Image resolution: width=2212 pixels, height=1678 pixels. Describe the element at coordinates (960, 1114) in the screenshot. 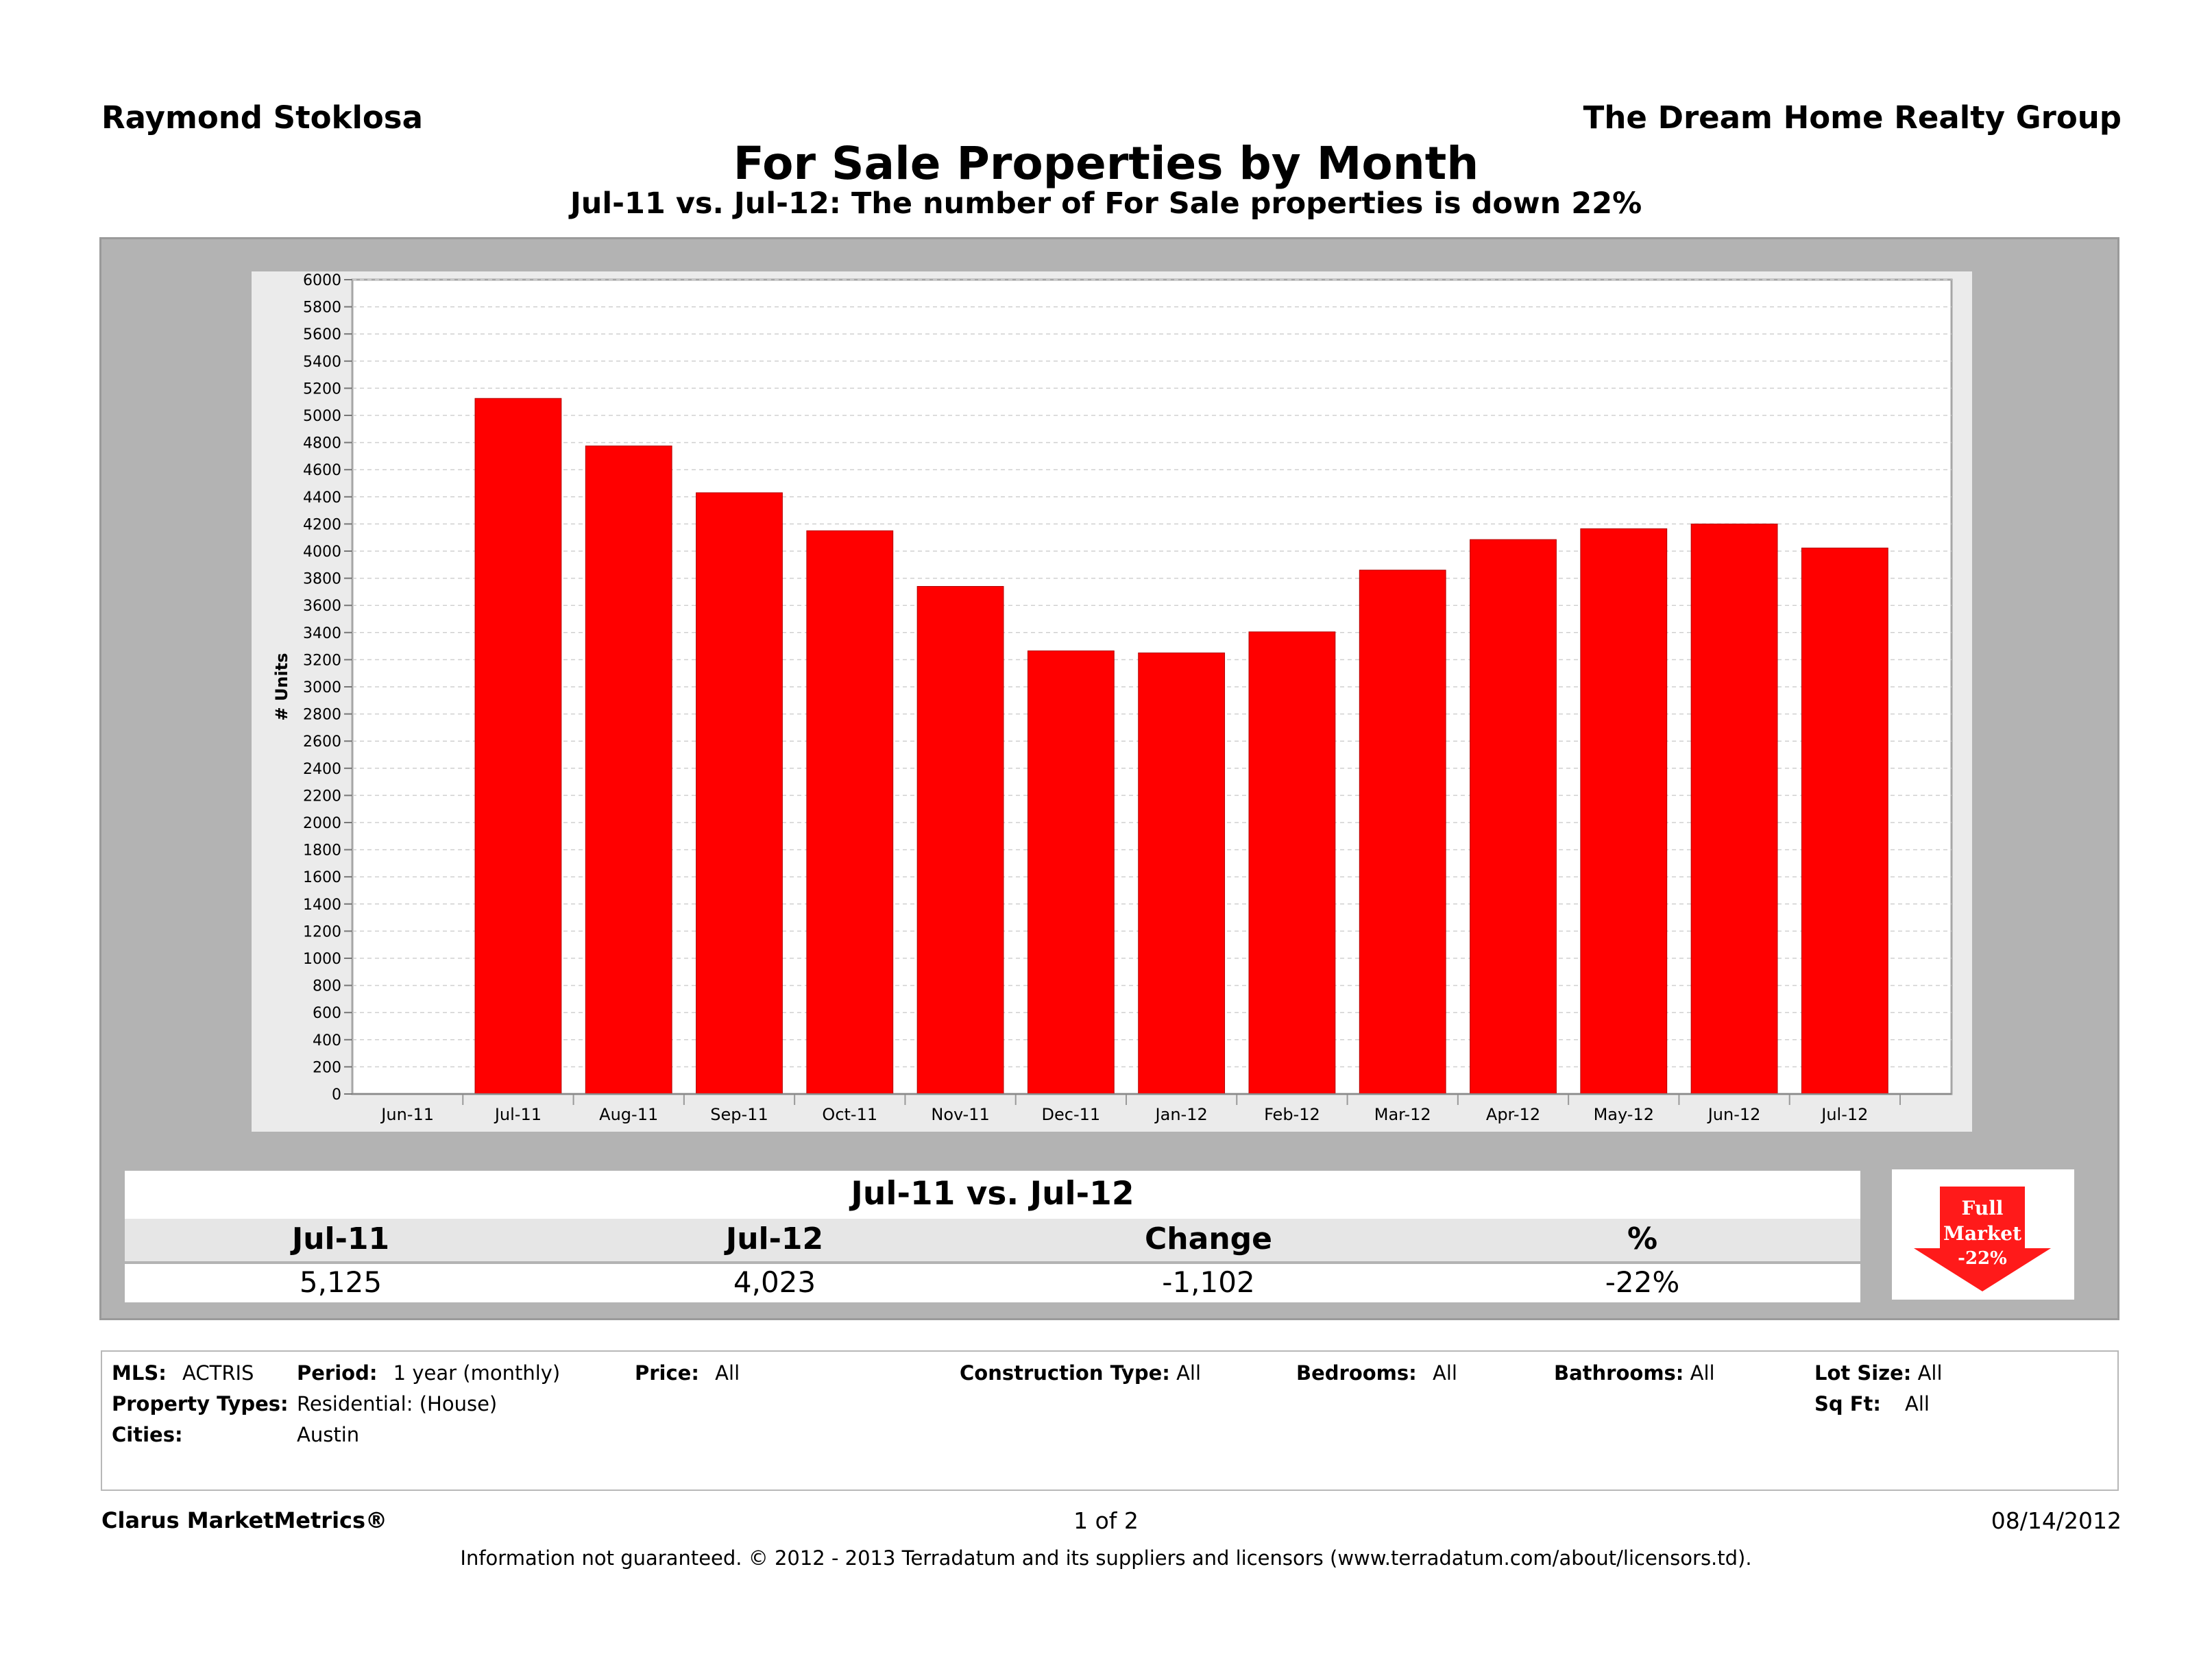

I see `x-tick-label: Nov-11` at that location.